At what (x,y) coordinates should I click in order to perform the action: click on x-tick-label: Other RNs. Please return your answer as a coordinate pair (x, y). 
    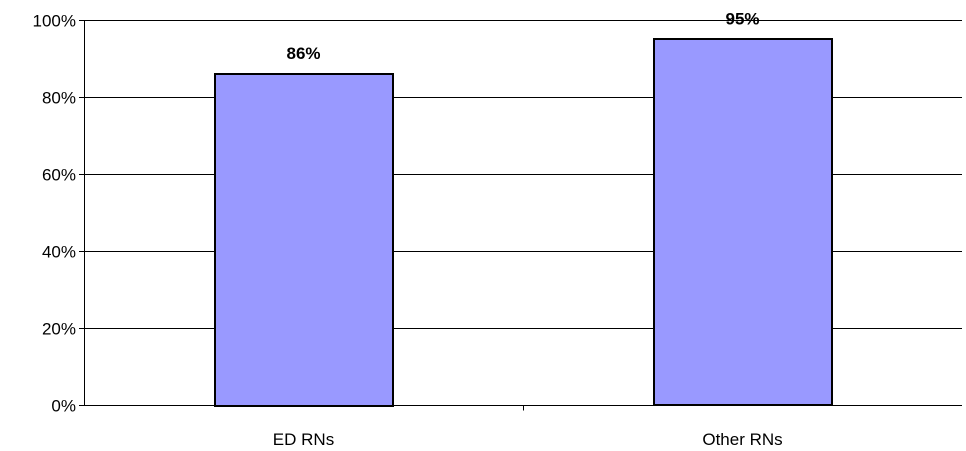
    Looking at the image, I should click on (742, 439).